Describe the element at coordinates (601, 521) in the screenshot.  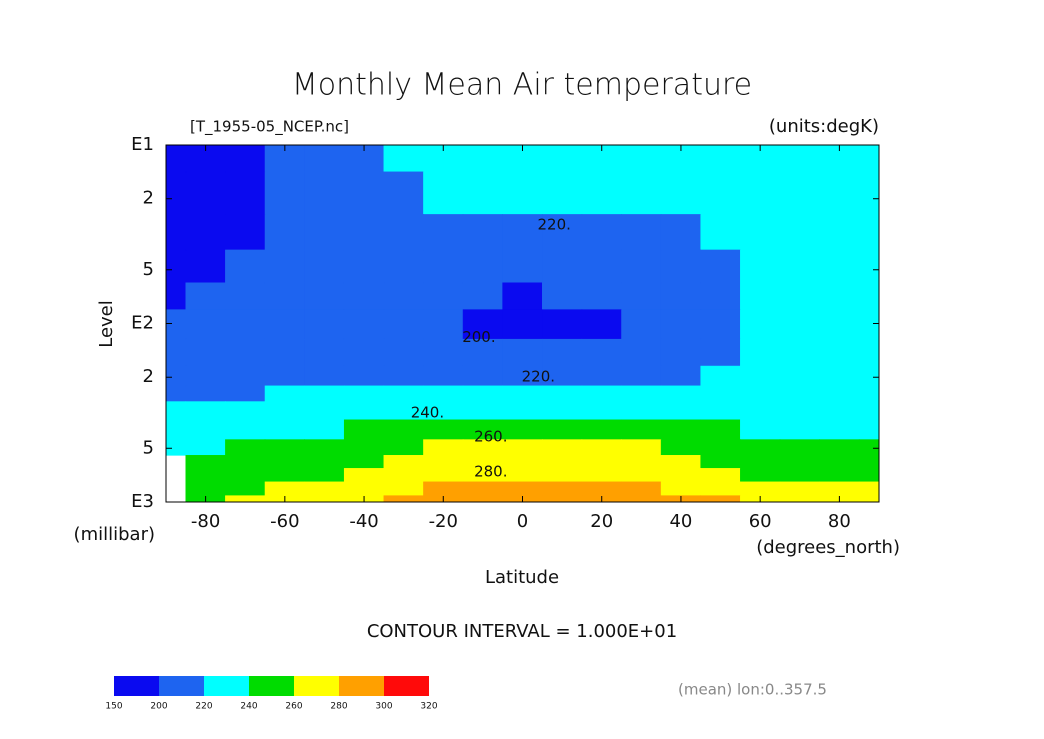
I see `x-tick-label: 20` at that location.